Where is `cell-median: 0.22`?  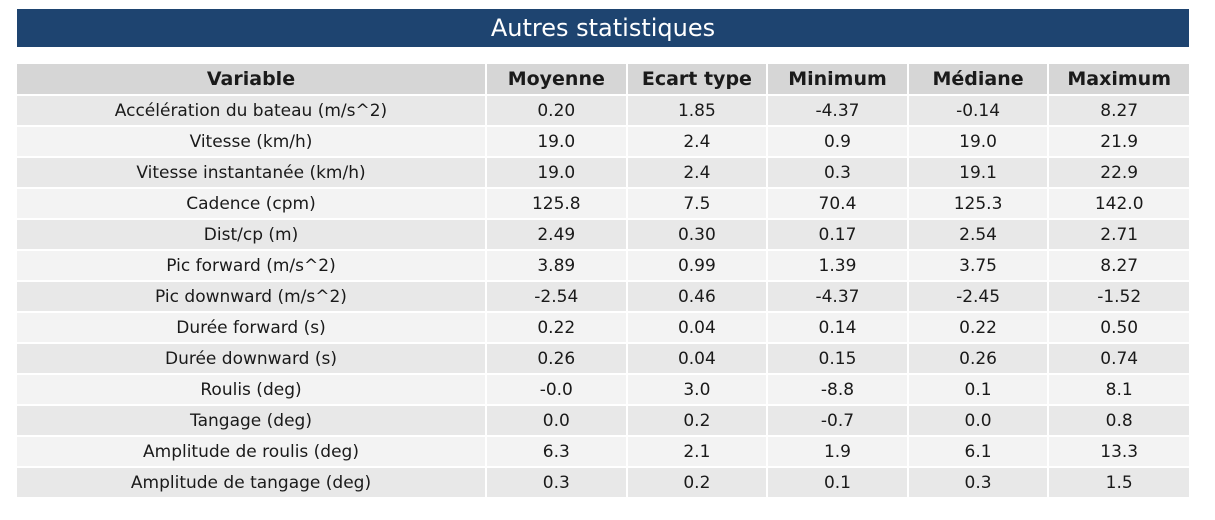
cell-median: 0.22 is located at coordinates (978, 328).